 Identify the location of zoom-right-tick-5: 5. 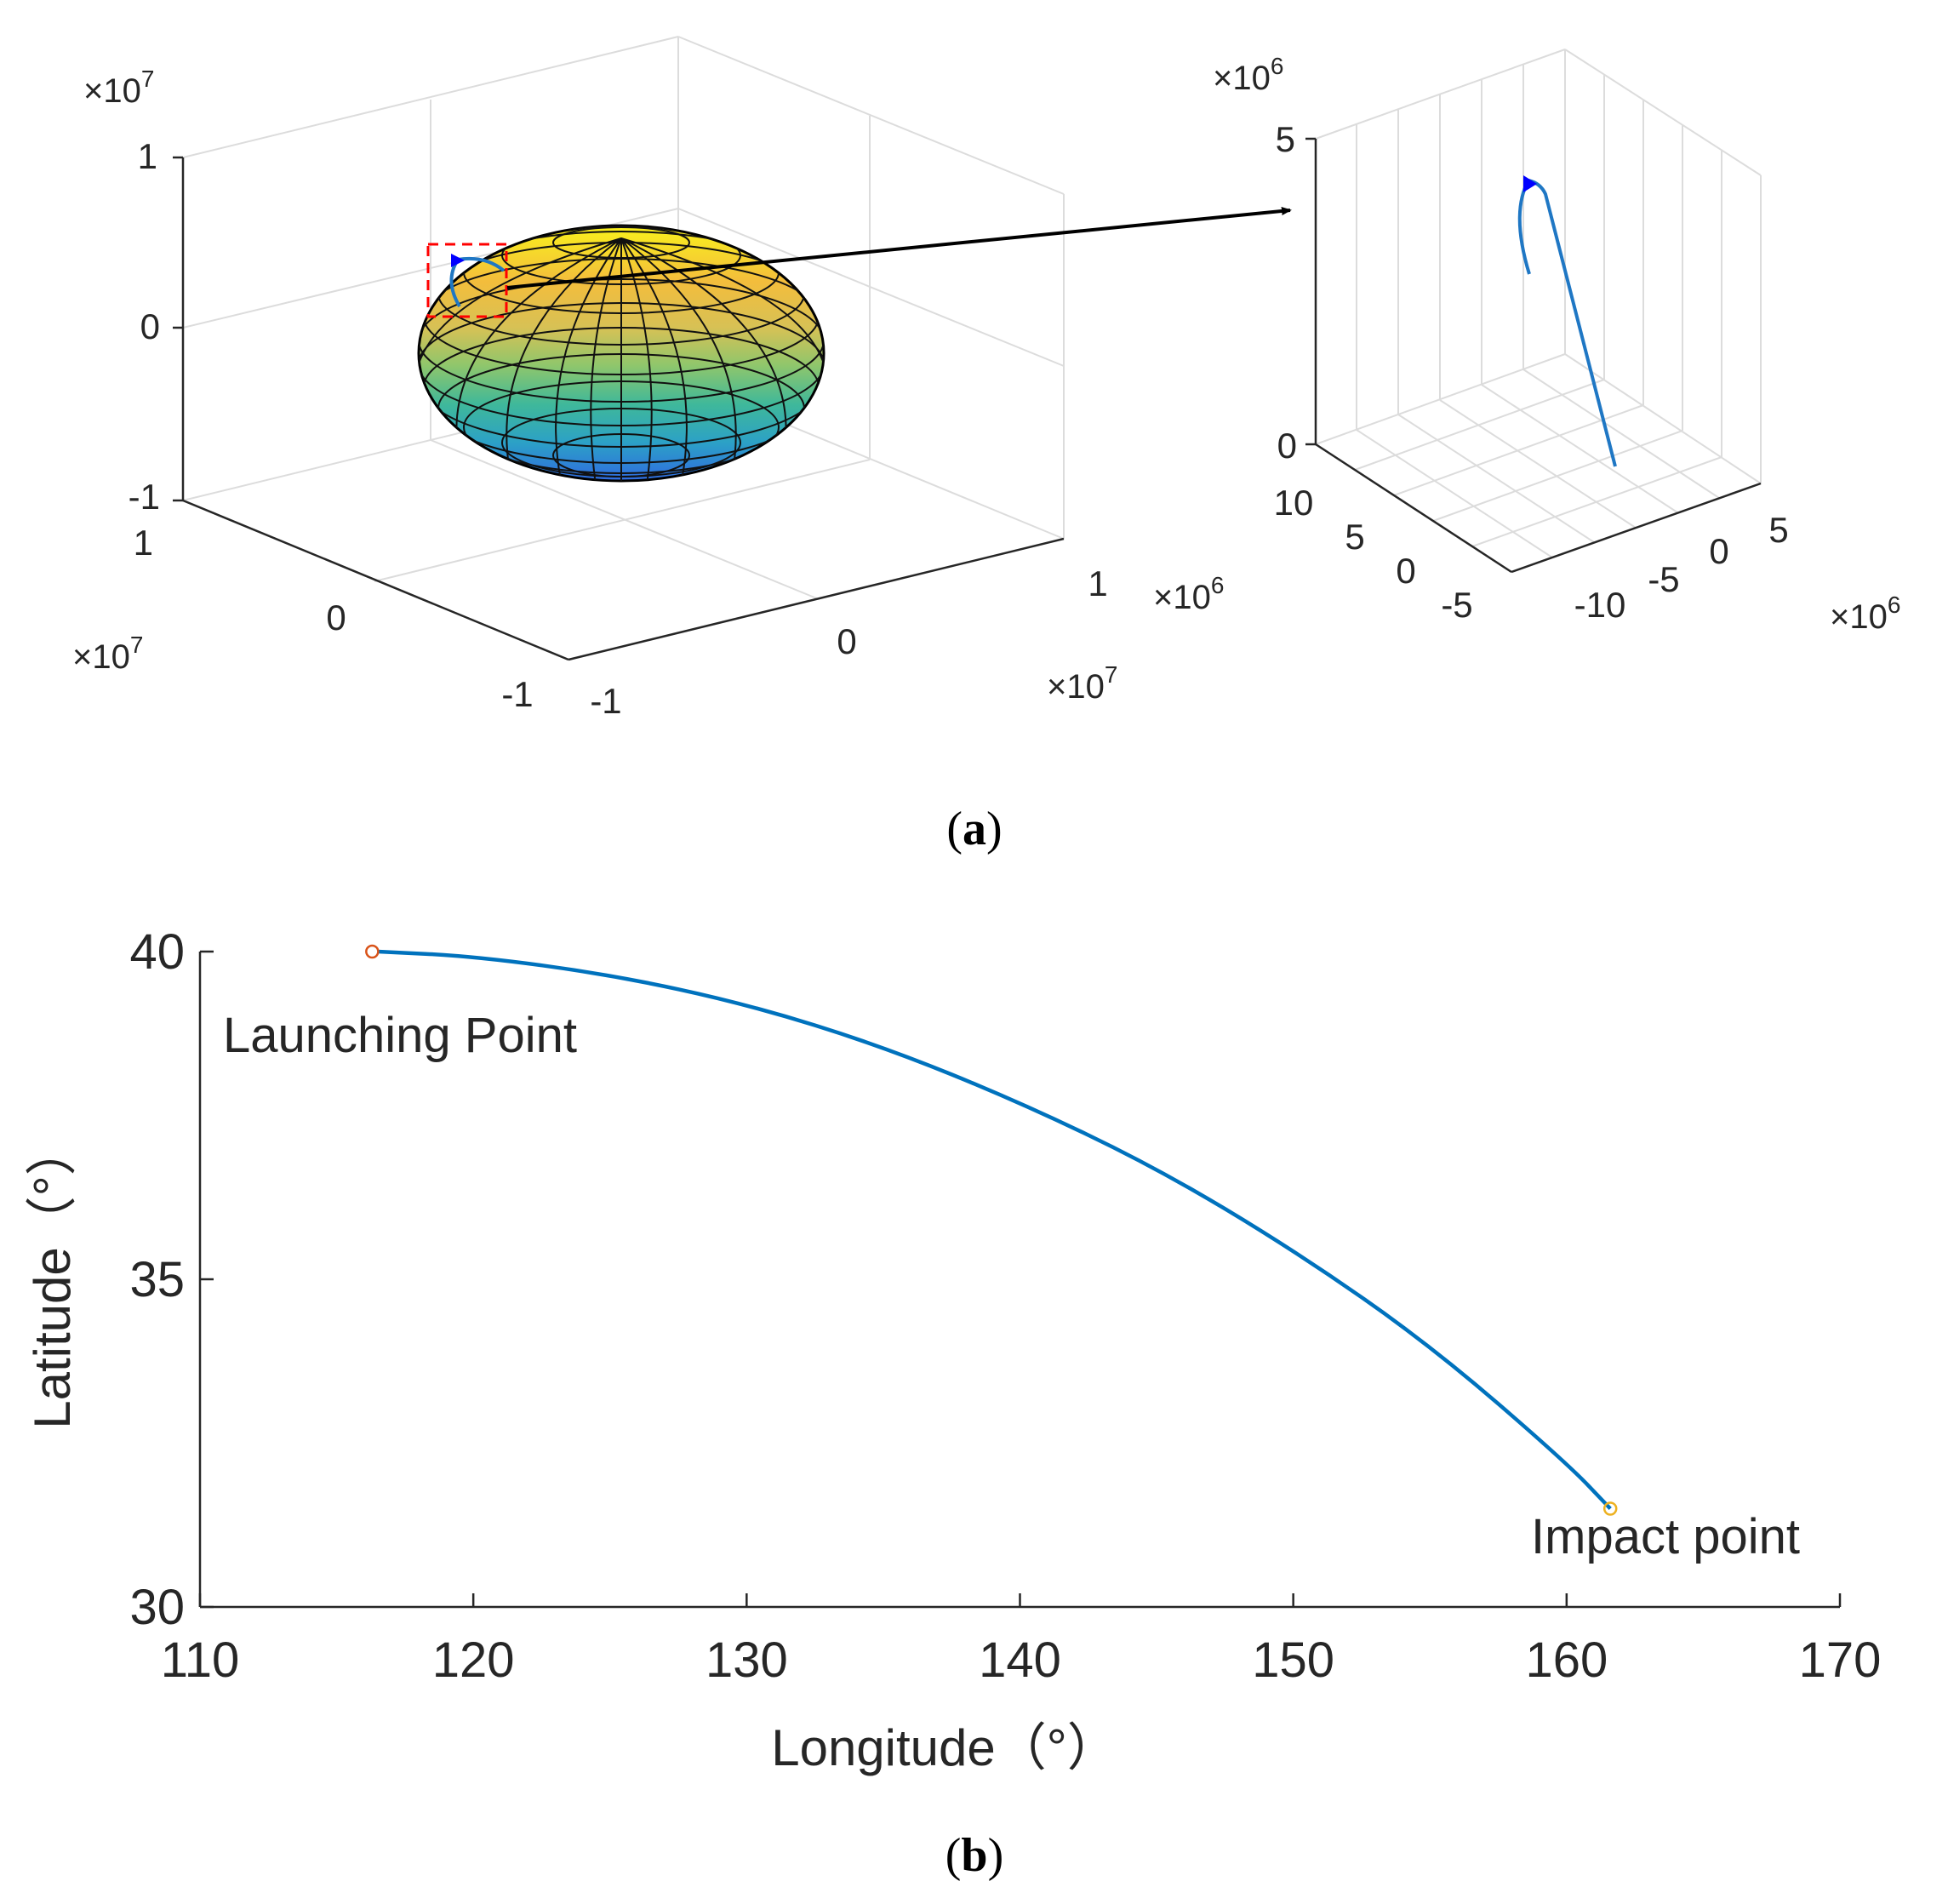
(1778, 530).